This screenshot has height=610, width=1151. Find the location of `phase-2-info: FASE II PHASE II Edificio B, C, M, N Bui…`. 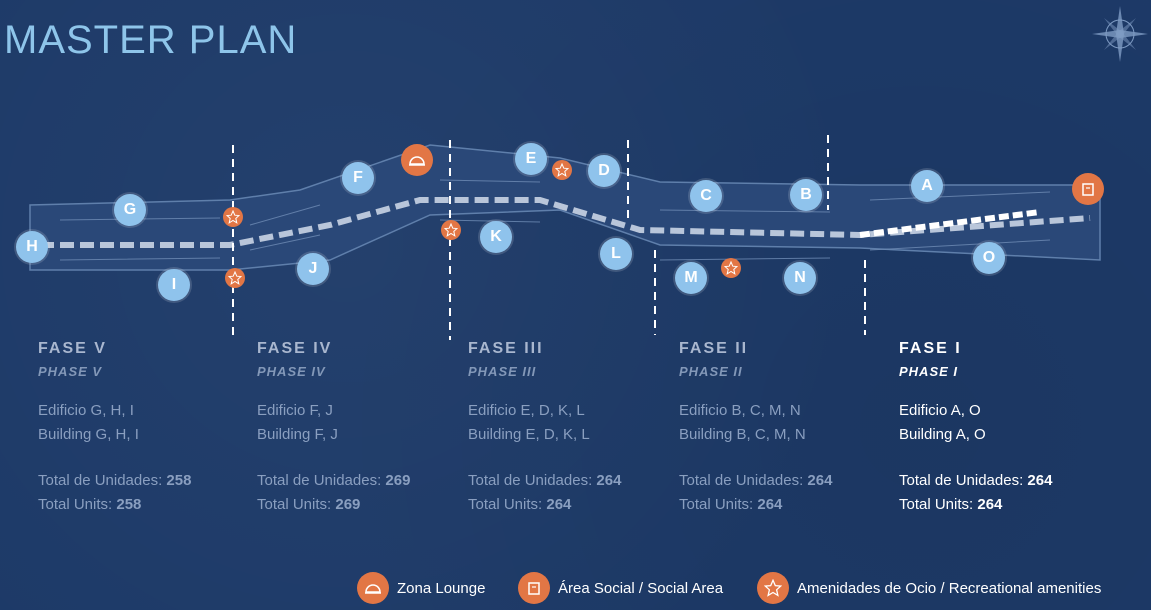

phase-2-info: FASE II PHASE II Edificio B, C, M, N Bui… is located at coordinates (784, 427).